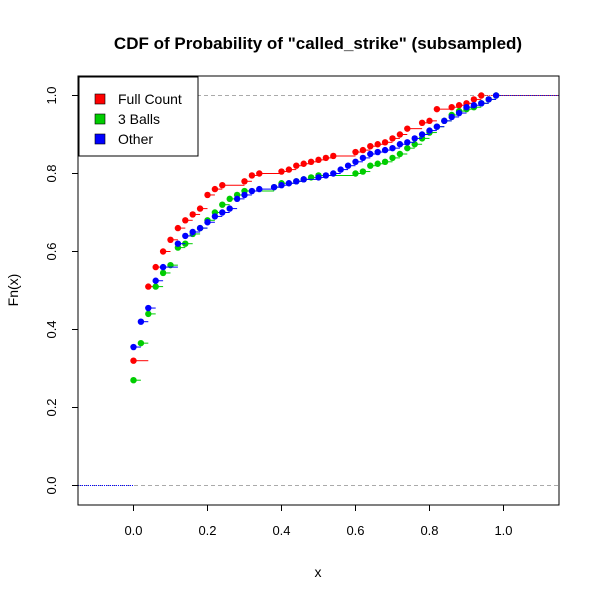 The image size is (600, 600). Describe the element at coordinates (51, 251) in the screenshot. I see `y-tick-label: 0.6` at that location.